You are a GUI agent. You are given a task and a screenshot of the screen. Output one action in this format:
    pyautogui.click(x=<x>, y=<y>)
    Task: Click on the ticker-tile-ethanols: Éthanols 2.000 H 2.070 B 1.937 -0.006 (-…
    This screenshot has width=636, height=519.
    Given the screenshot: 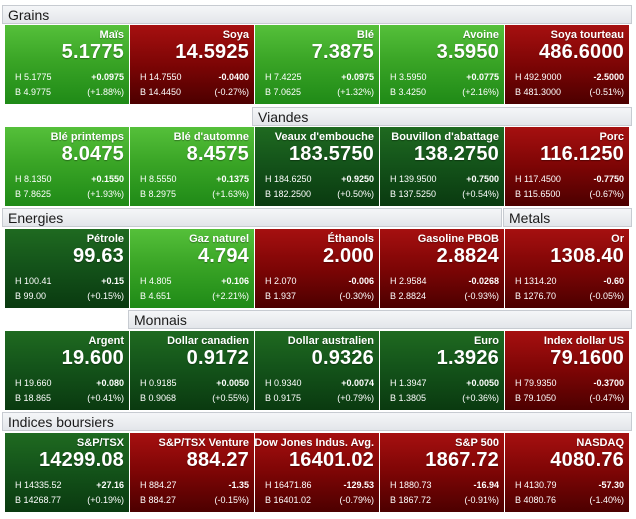 What is the action you would take?
    pyautogui.click(x=317, y=268)
    